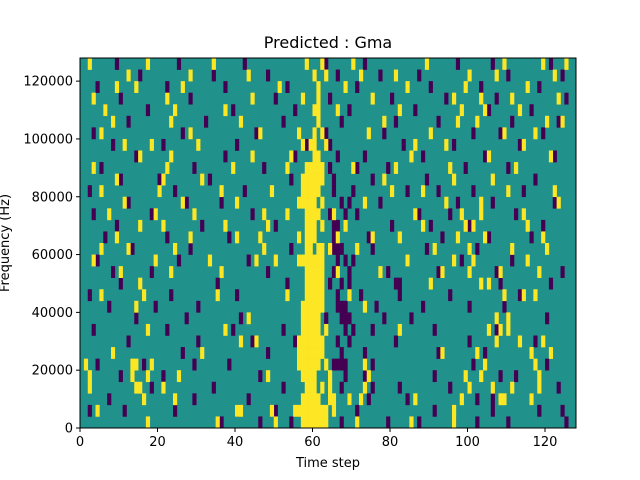 Image resolution: width=640 pixels, height=480 pixels. Describe the element at coordinates (157, 442) in the screenshot. I see `x-tick-label: 20` at that location.